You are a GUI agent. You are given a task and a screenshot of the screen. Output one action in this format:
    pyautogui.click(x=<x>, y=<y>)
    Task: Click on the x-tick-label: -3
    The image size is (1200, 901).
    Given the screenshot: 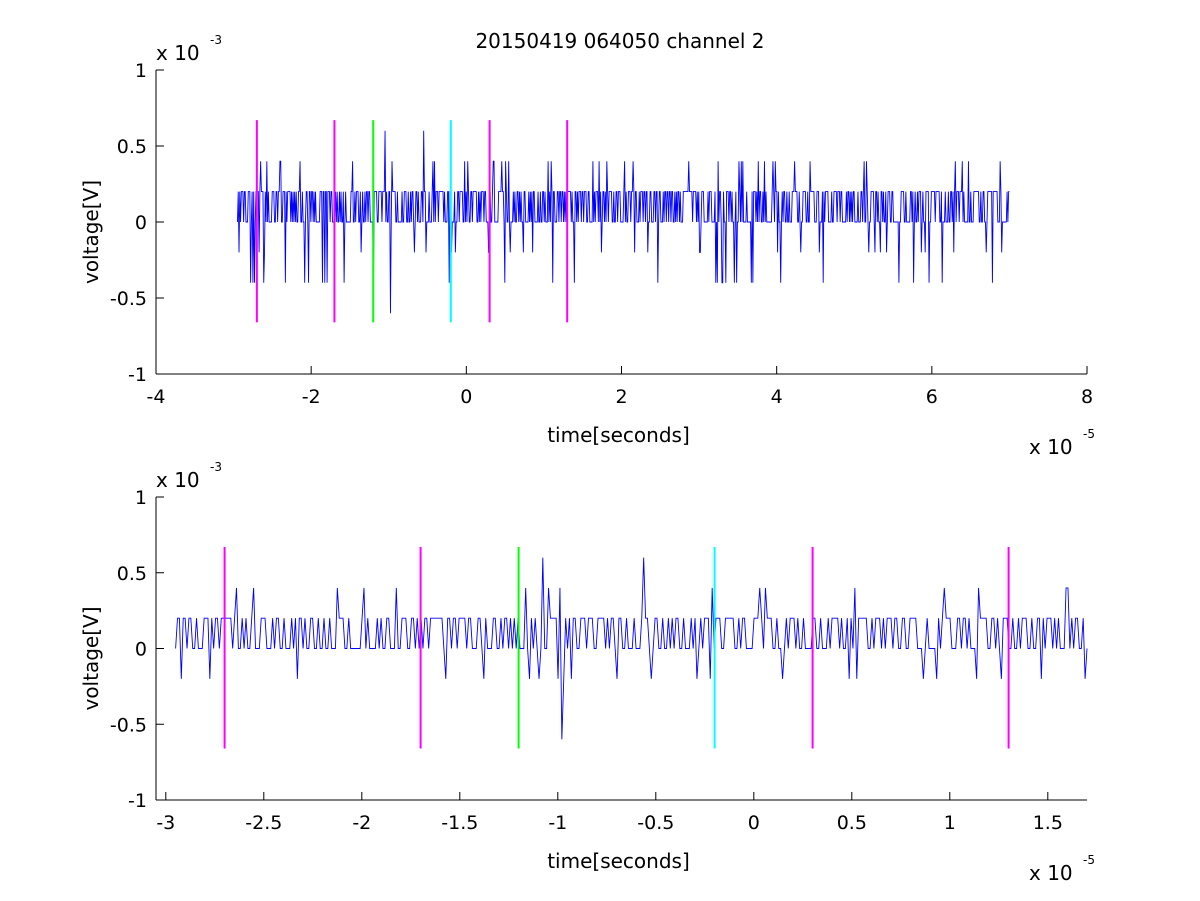 What is the action you would take?
    pyautogui.click(x=165, y=823)
    